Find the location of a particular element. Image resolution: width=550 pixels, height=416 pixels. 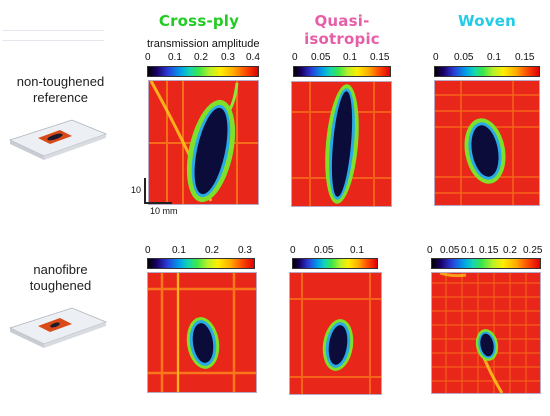

cbar-bot2-tick-0: 0 is located at coordinates (293, 250).